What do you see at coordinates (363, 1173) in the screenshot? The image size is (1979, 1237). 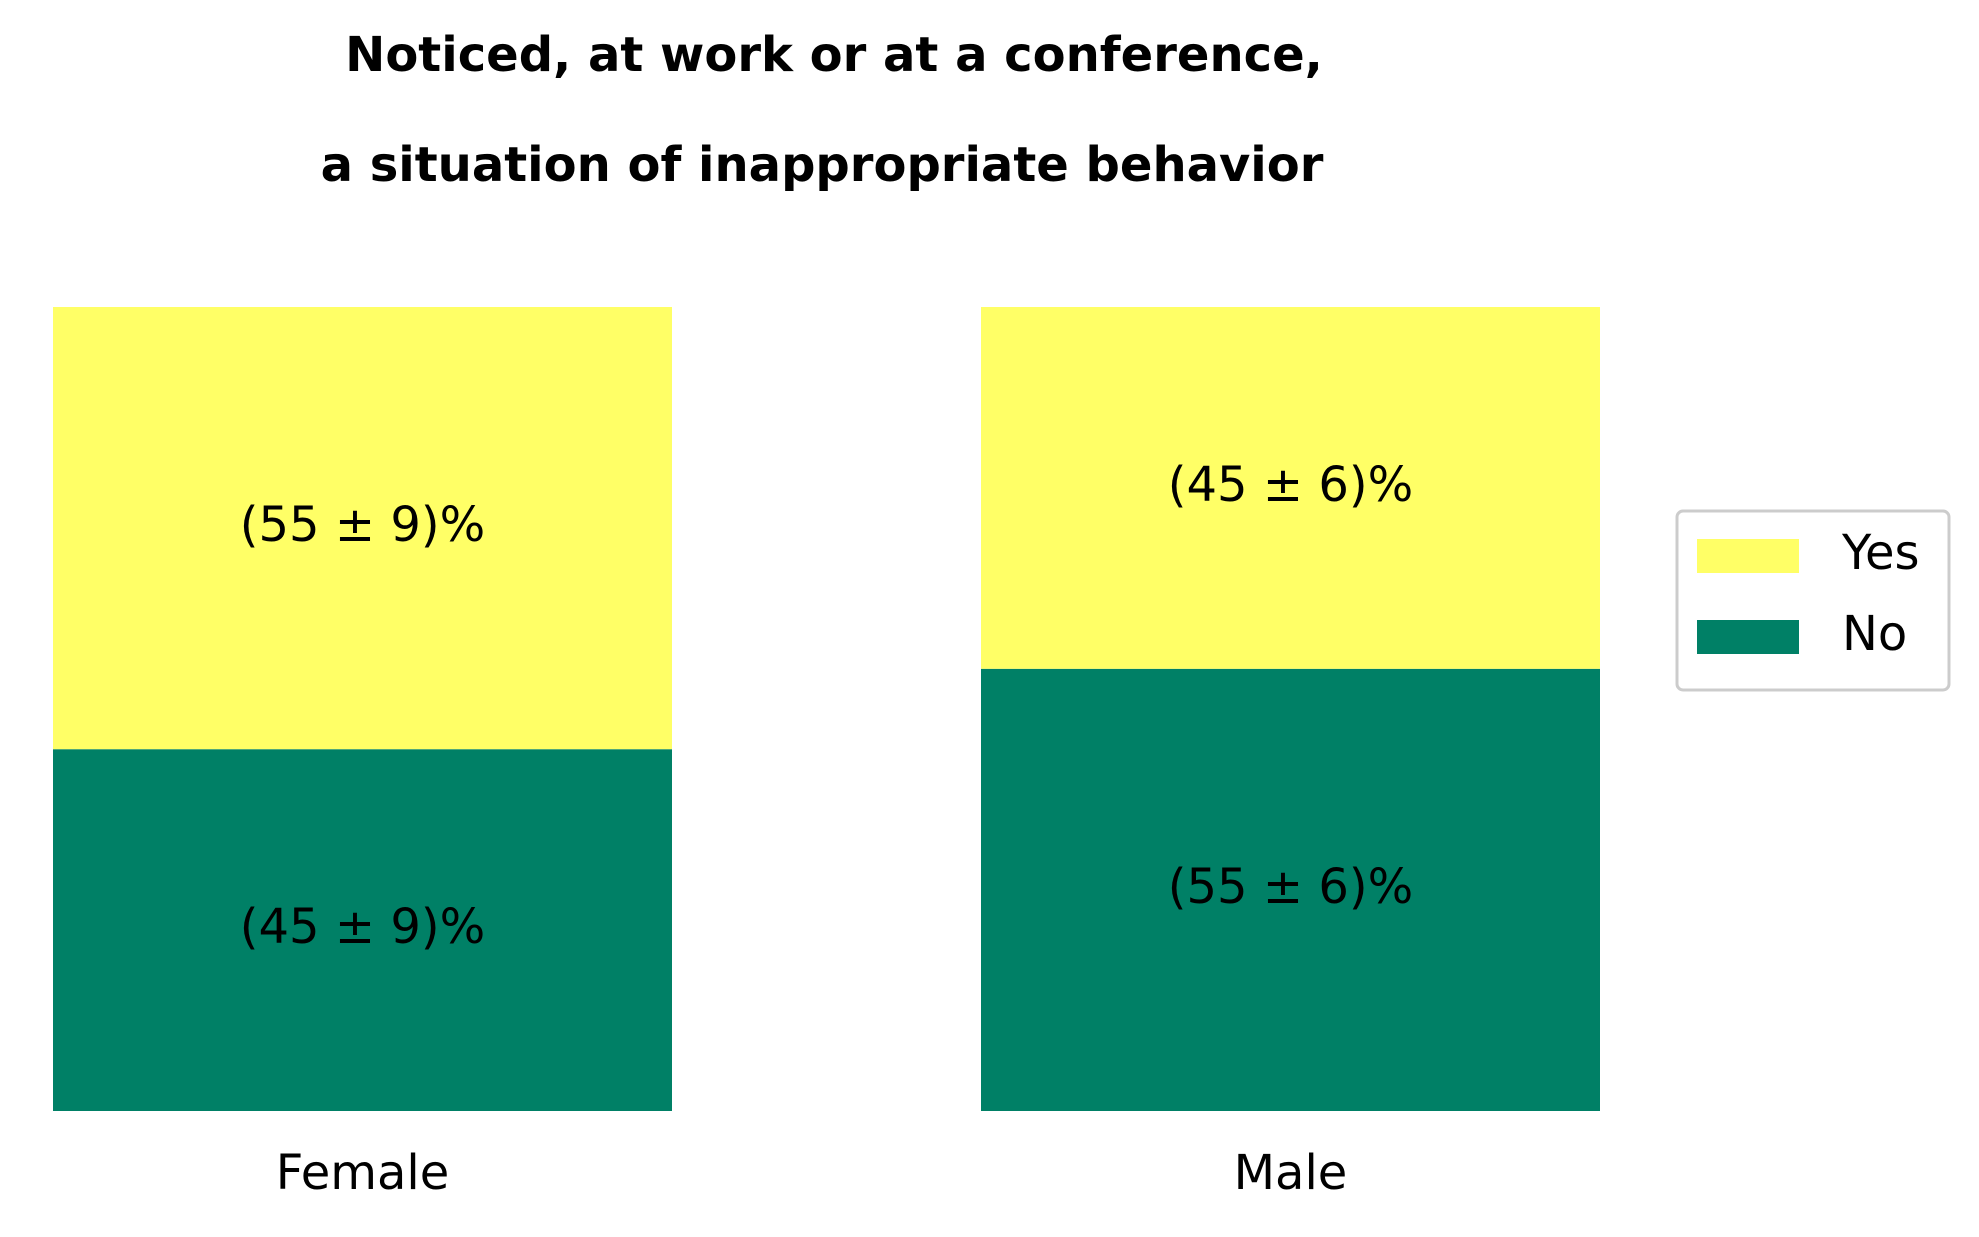 I see `x-tick-label: Female` at bounding box center [363, 1173].